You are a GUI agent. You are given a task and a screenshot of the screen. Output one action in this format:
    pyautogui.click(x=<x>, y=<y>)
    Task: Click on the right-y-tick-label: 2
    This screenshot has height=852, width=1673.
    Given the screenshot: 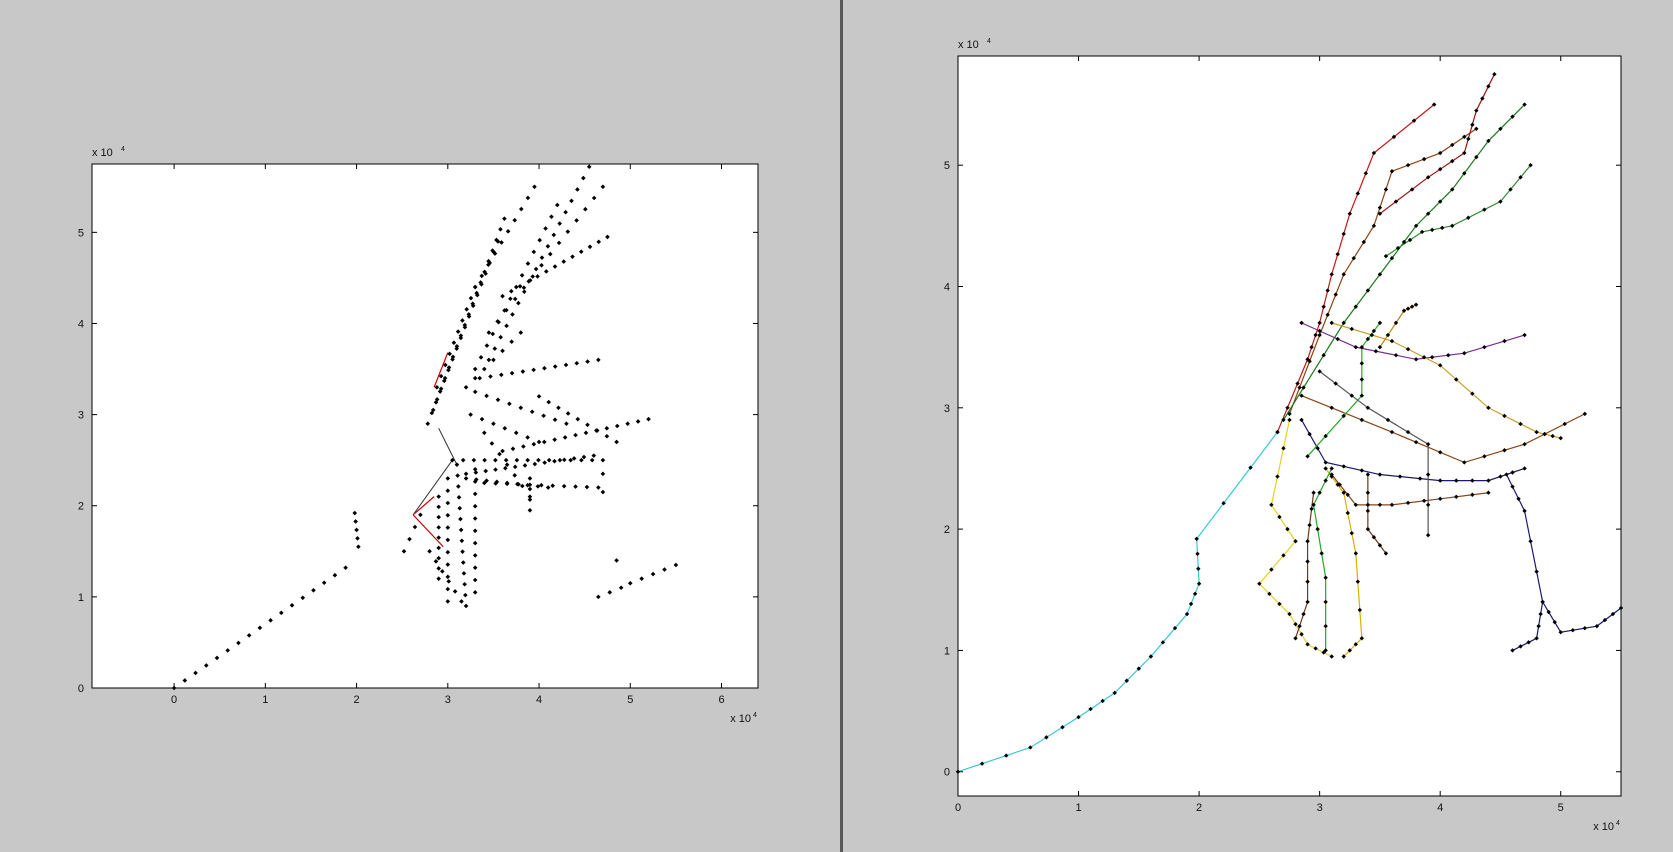 What is the action you would take?
    pyautogui.click(x=947, y=530)
    